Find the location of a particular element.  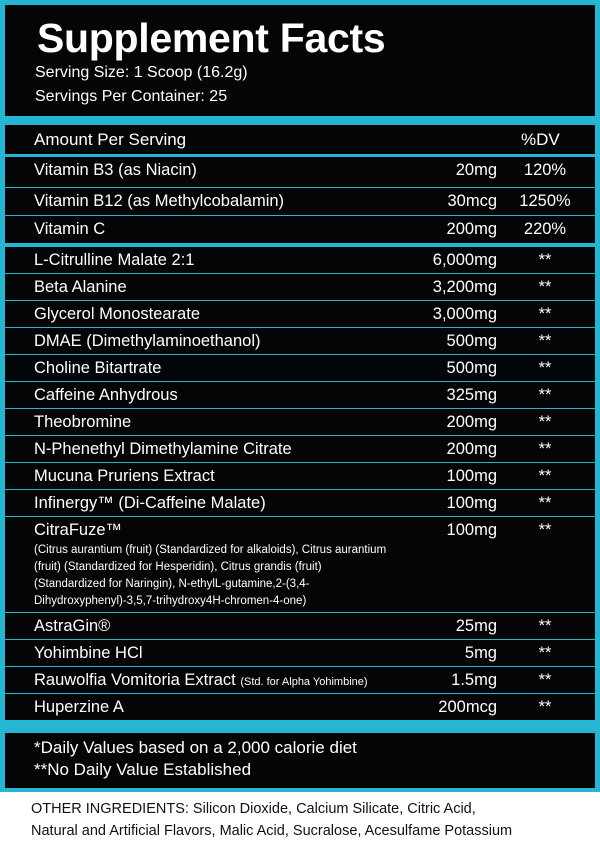

ingredient-name-text: Vitamin C is located at coordinates (70, 229).